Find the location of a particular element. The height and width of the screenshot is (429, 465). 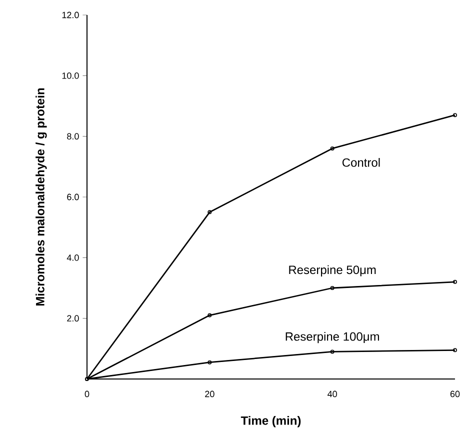

x-tick-label: 60 is located at coordinates (455, 394).